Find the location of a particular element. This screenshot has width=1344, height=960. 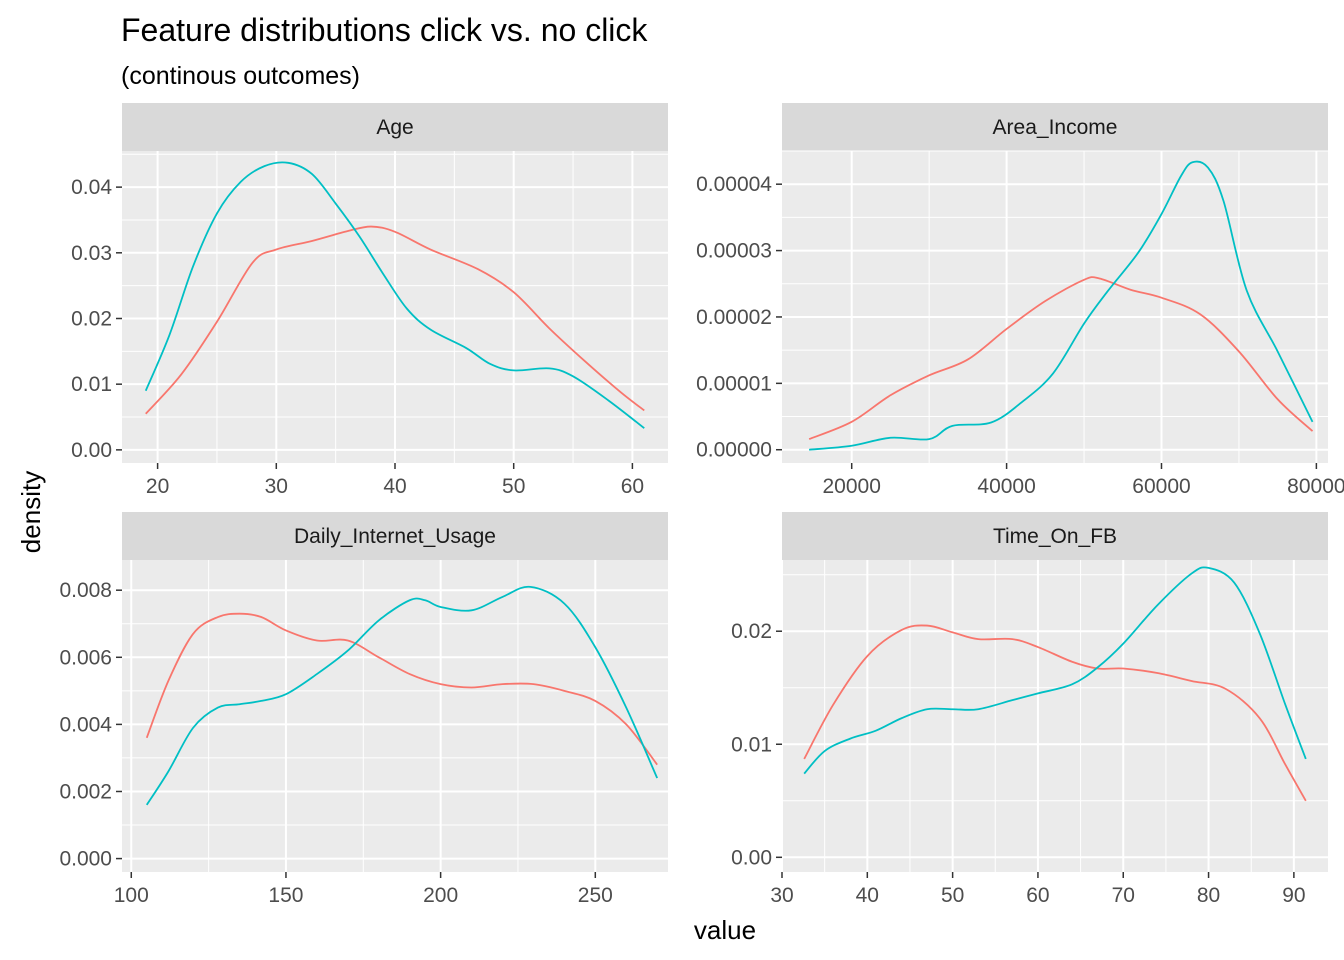

x-tick-label: 250 is located at coordinates (595, 895).